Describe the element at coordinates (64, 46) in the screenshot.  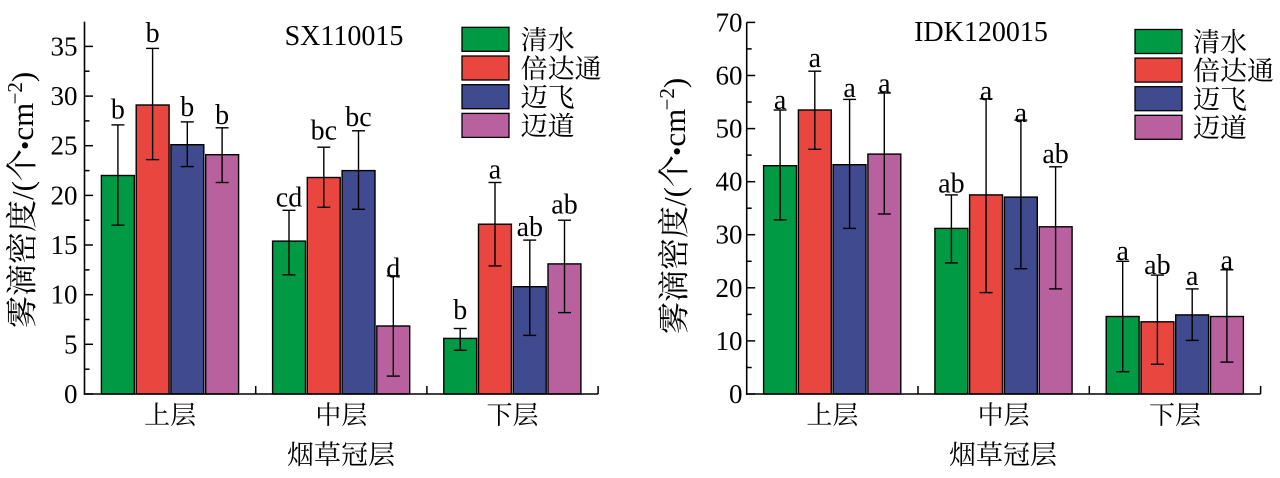
I see `svg-text: 35` at that location.